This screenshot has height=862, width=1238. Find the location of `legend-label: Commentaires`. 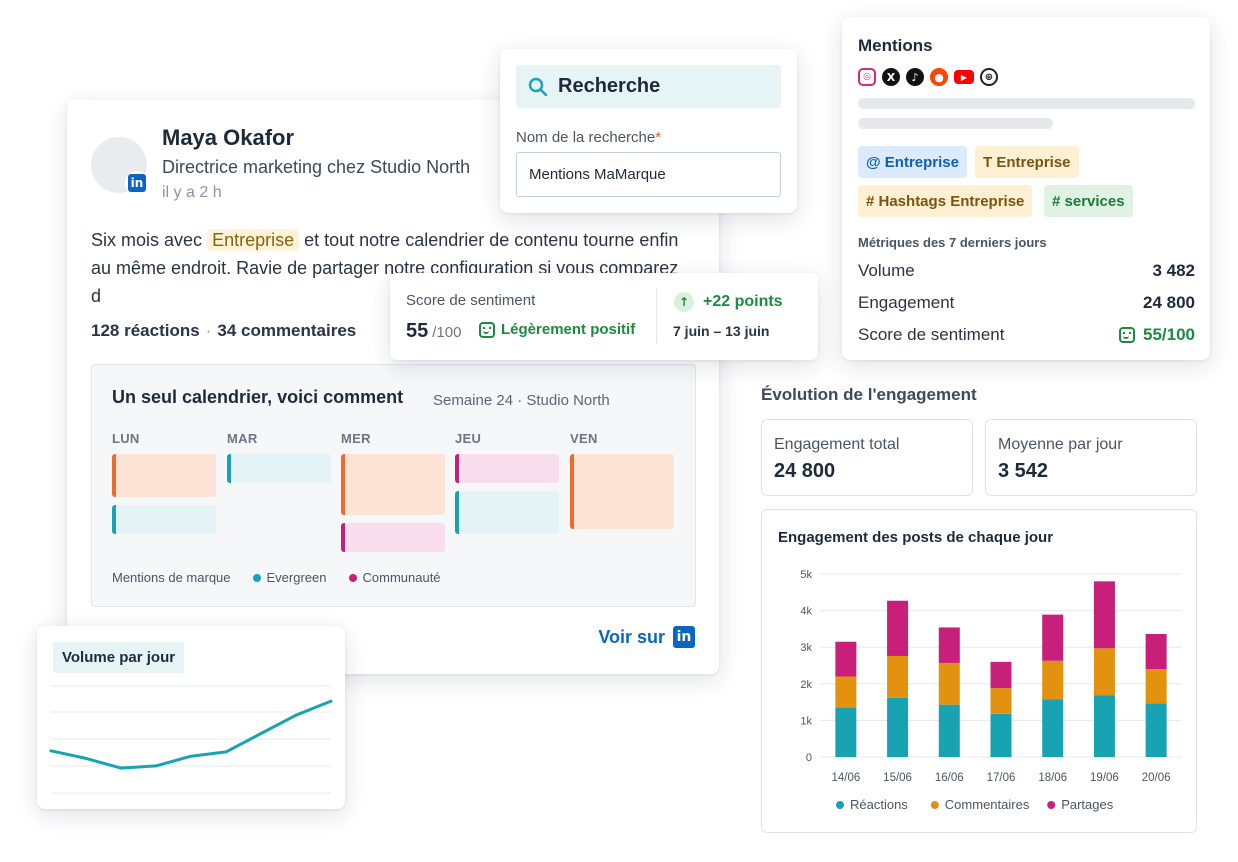

legend-label: Commentaires is located at coordinates (987, 804).